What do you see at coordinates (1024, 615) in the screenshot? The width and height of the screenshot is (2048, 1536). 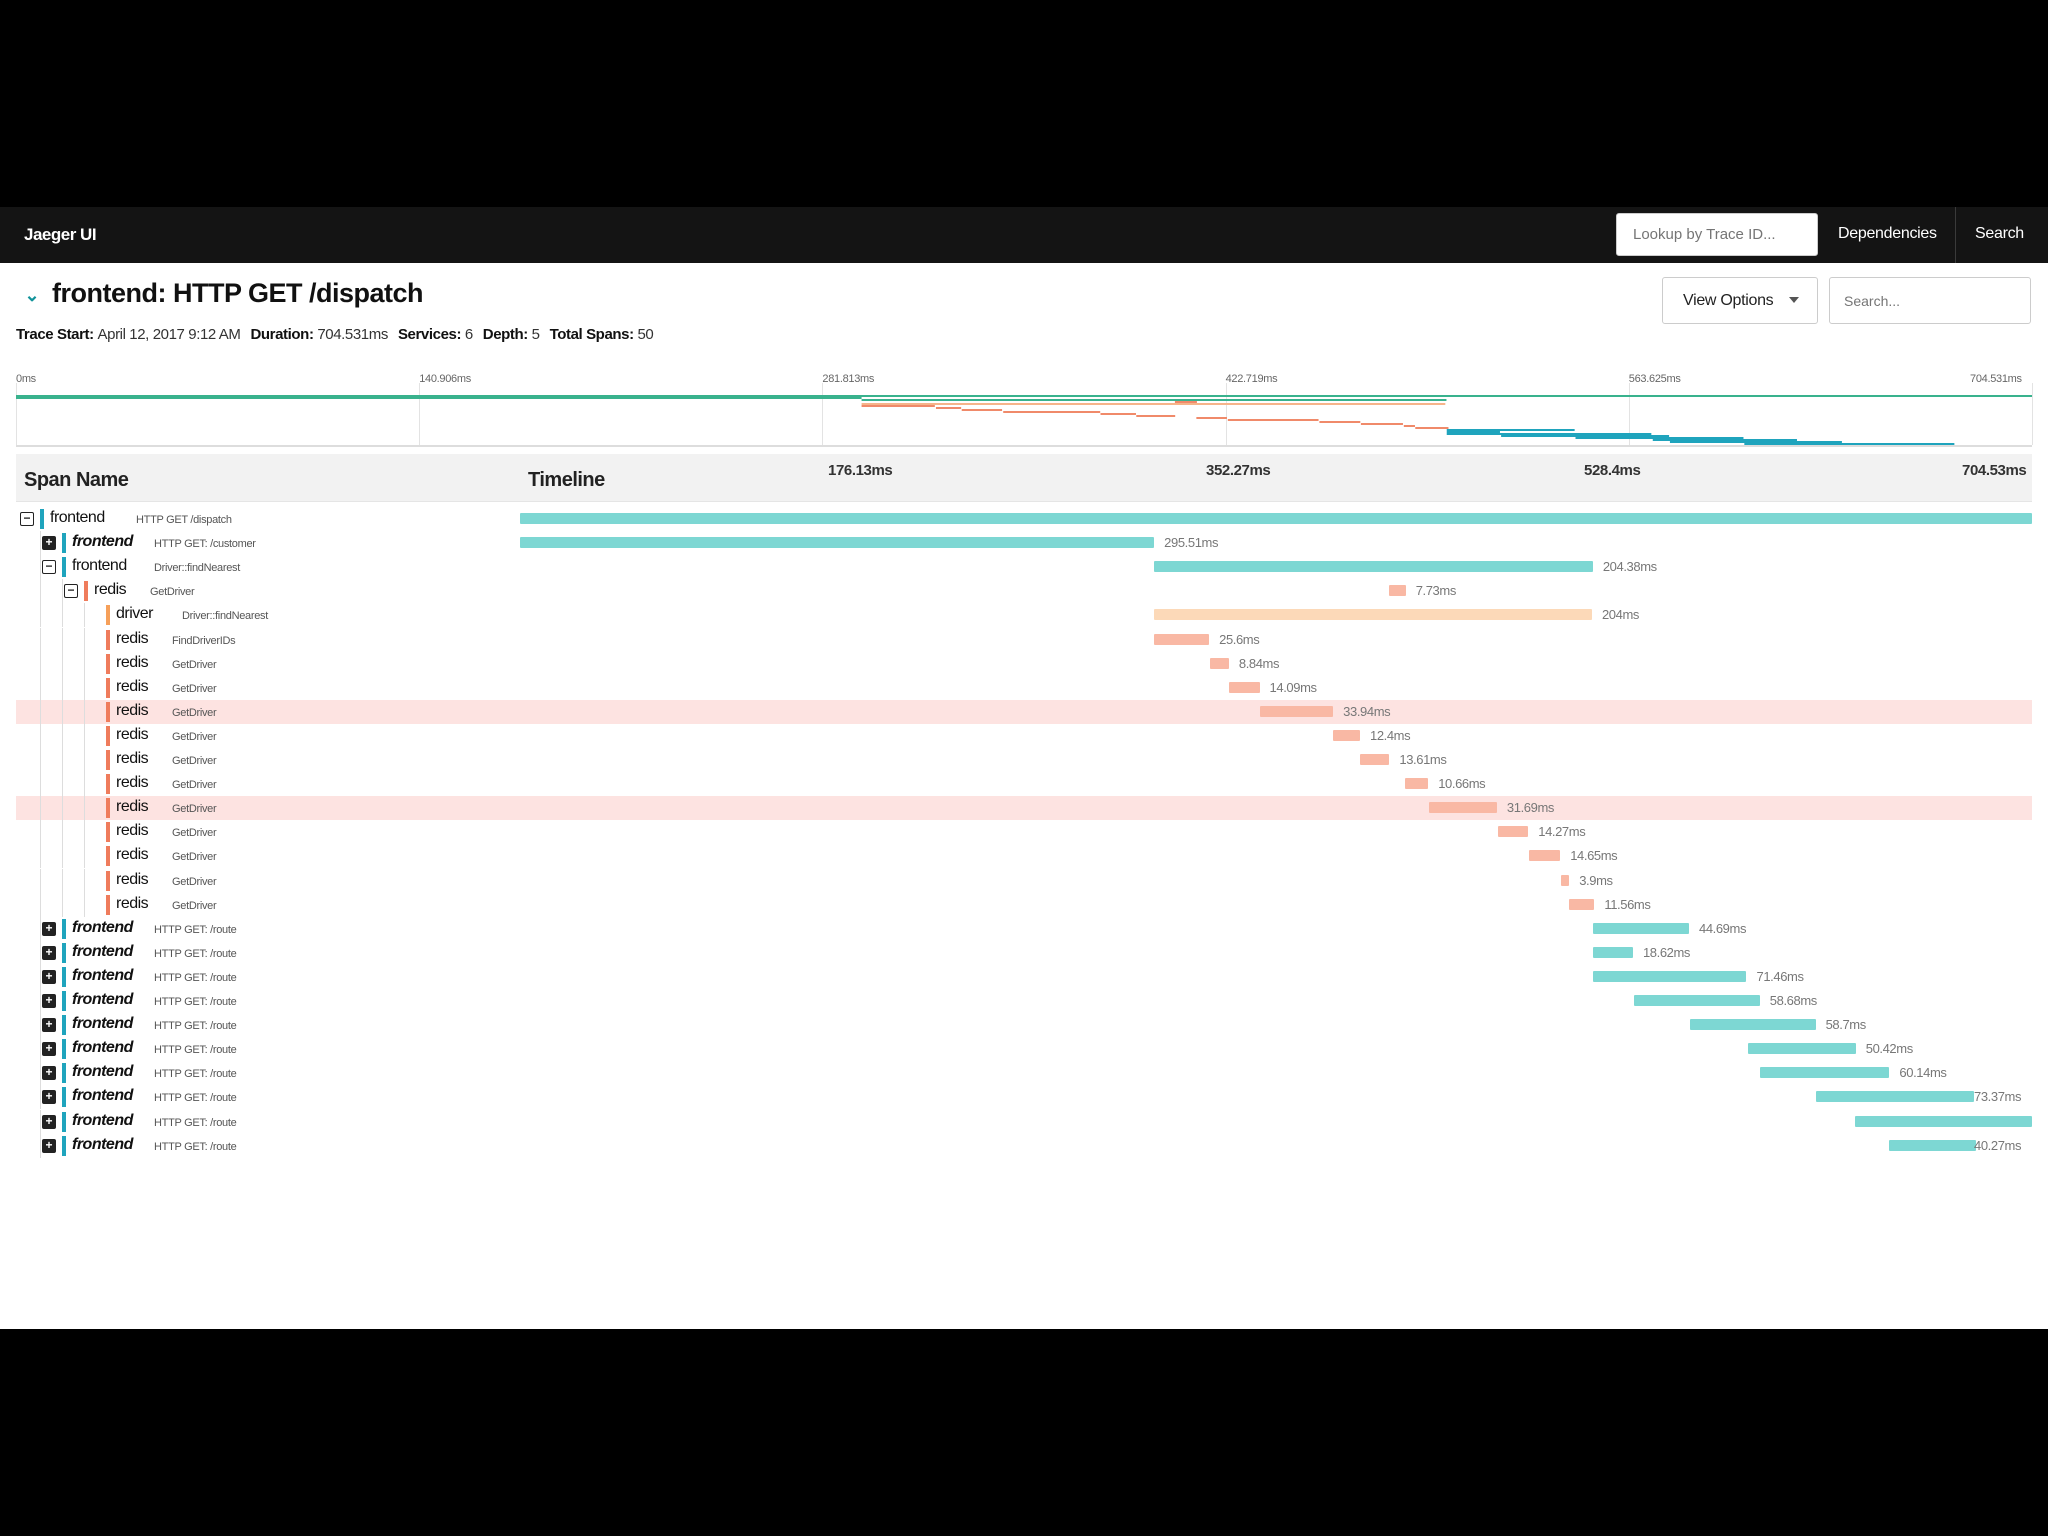 I see `span-row: driver Driver::findNearest 204ms` at bounding box center [1024, 615].